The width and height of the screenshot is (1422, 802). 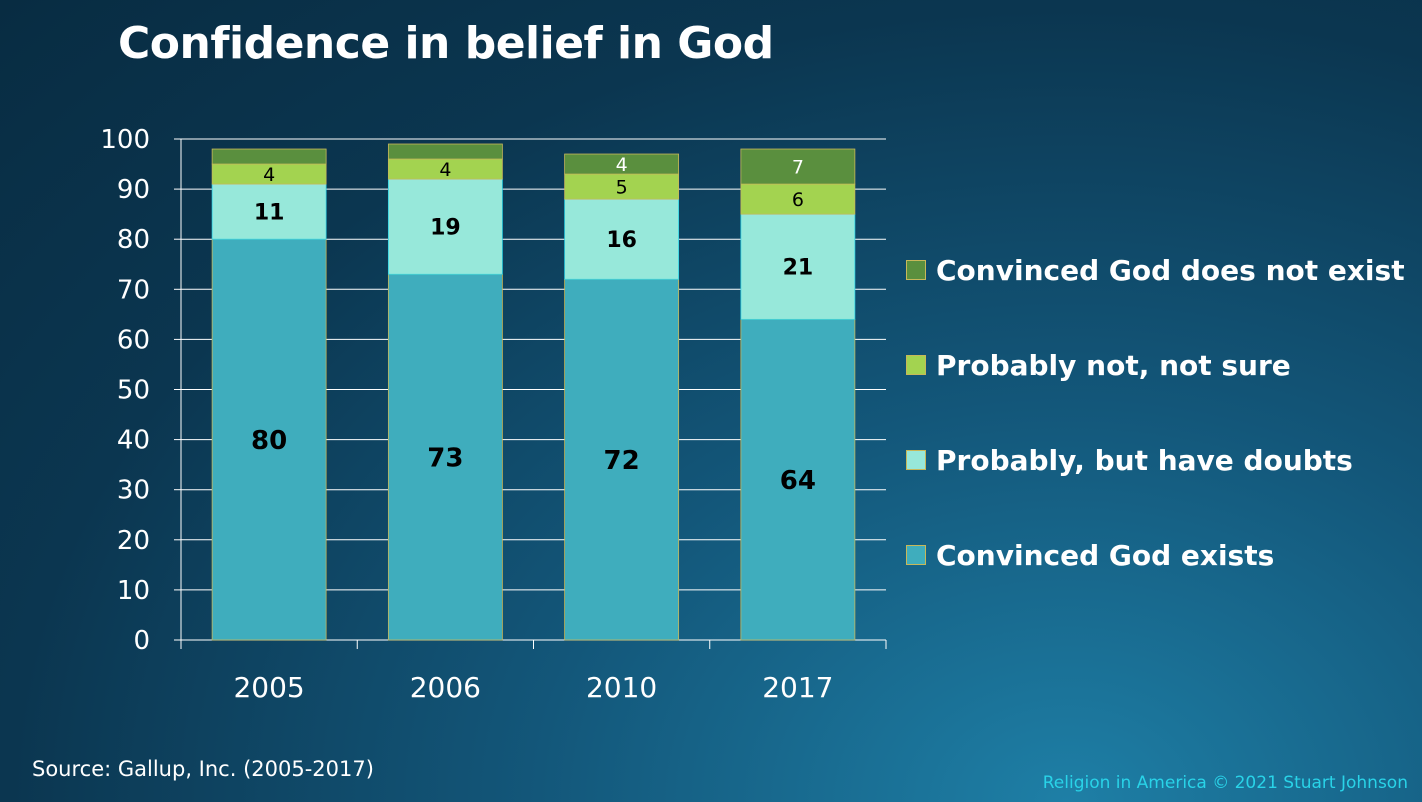 I want to click on y-tick-label: 40, so click(x=133, y=441).